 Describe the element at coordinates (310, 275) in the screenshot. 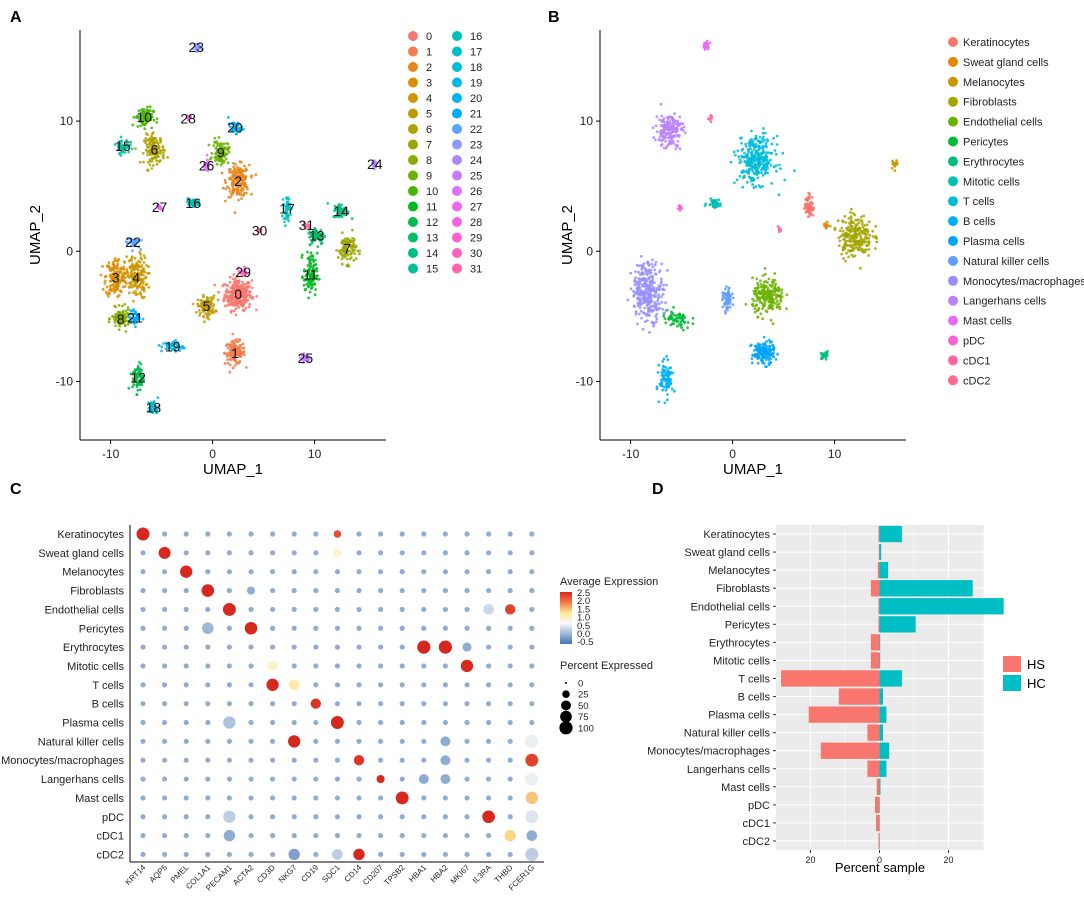

I see `cluster-label: 11` at that location.